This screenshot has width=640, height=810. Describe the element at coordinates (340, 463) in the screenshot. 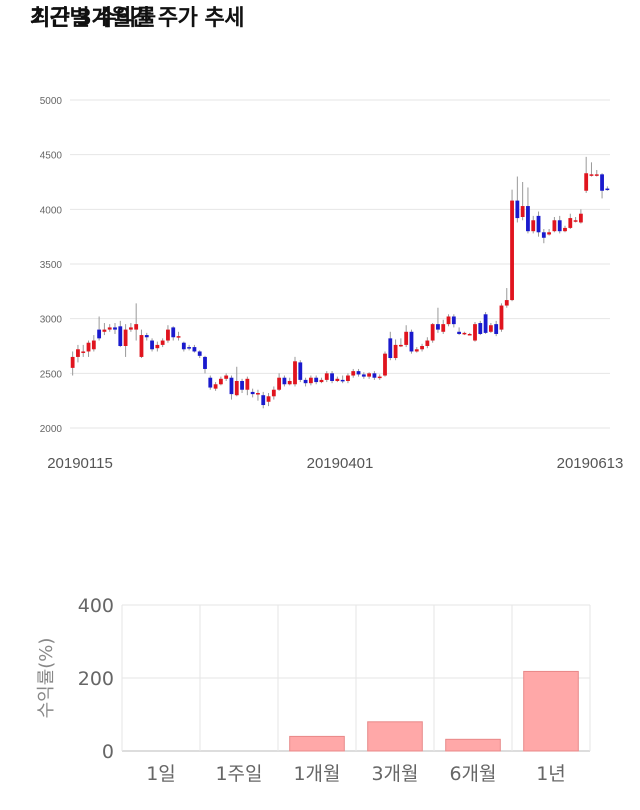

I see `price-x-tick-label: 20190401` at that location.